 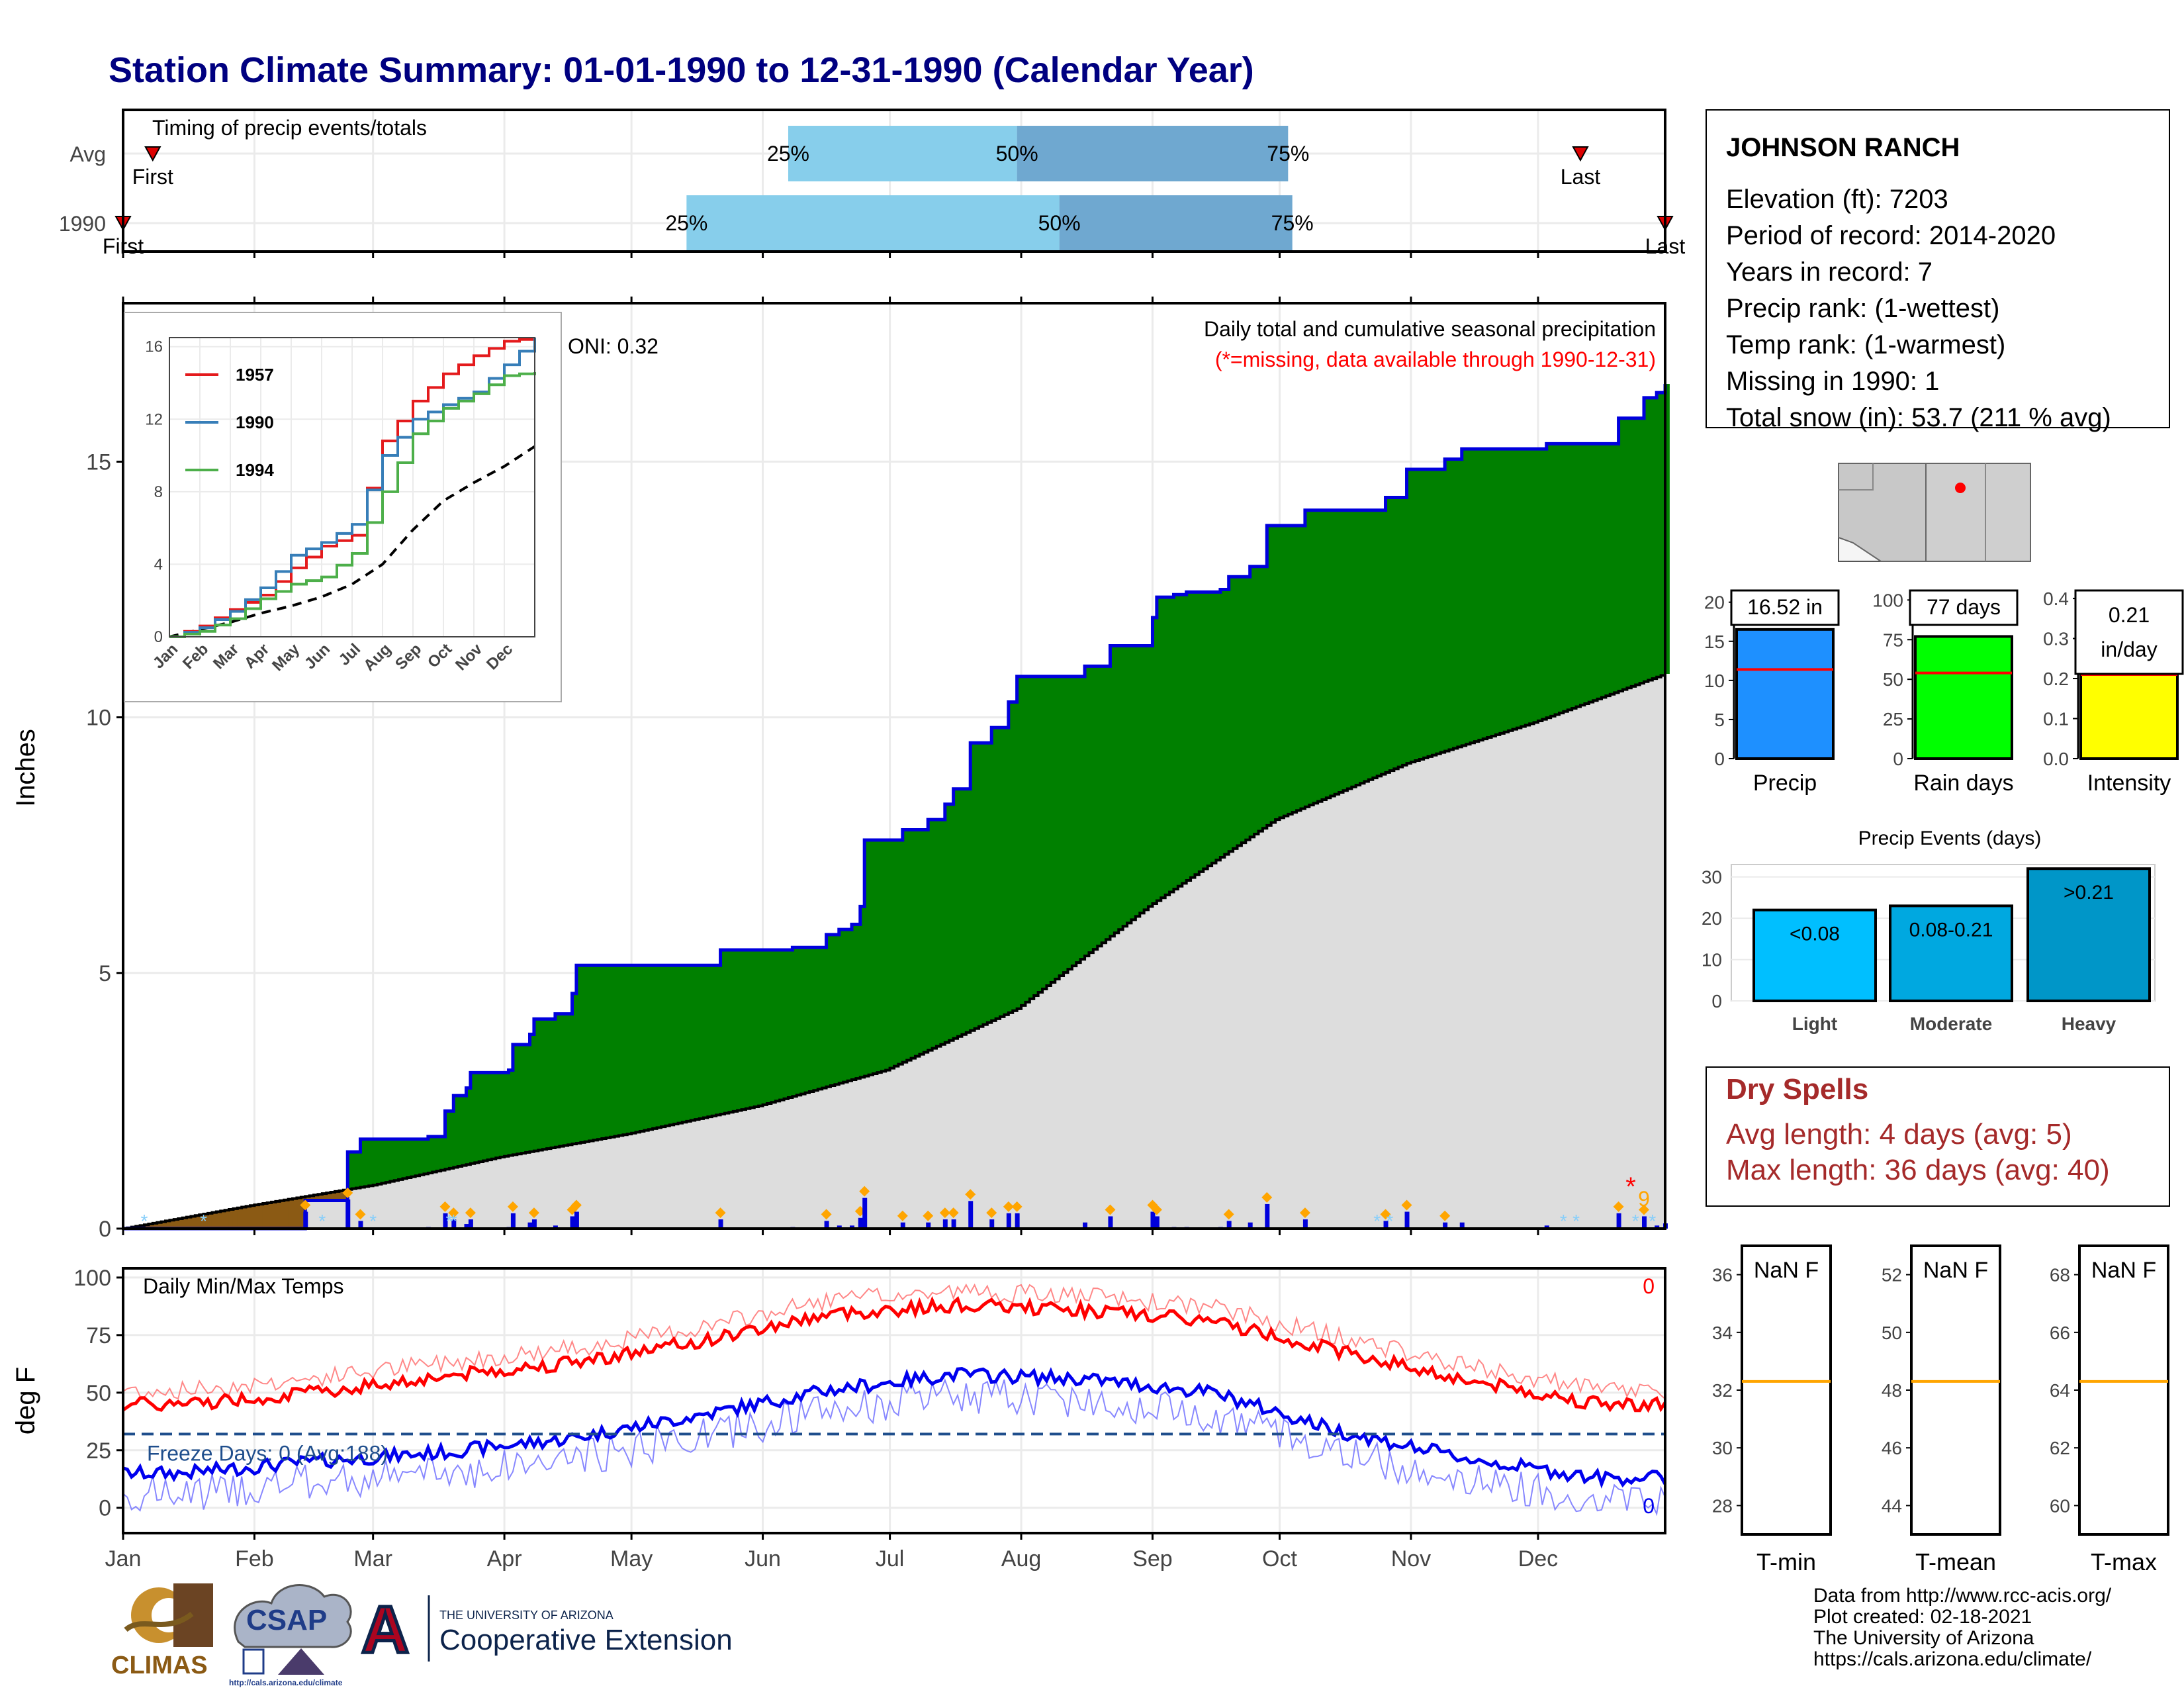 I want to click on station-temp-rank: Temp rank: (1-warmest), so click(x=1866, y=344).